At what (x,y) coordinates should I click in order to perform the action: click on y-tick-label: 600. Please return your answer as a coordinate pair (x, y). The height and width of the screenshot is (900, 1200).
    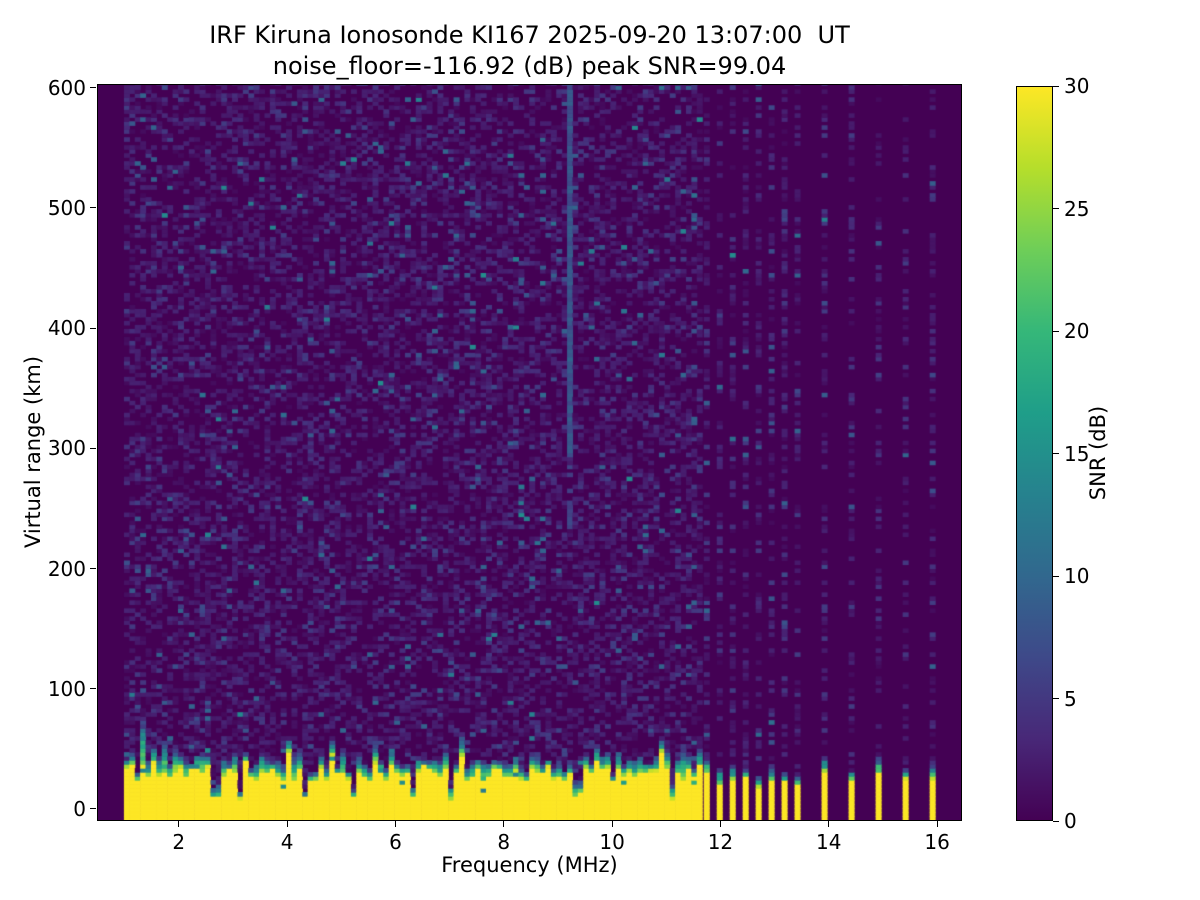
    Looking at the image, I should click on (66, 87).